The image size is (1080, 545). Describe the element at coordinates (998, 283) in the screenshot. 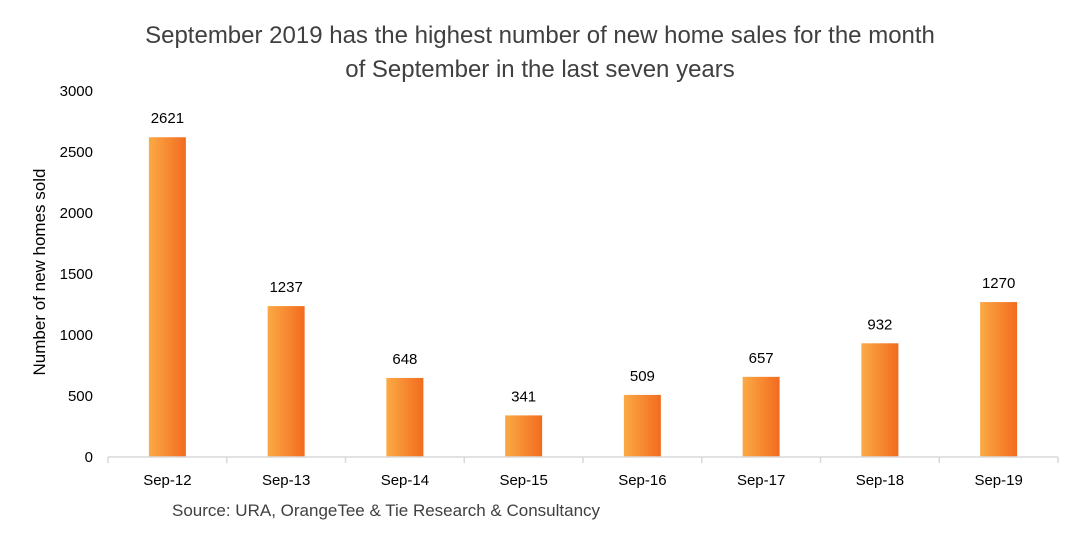

I see `data-label: 1270` at that location.